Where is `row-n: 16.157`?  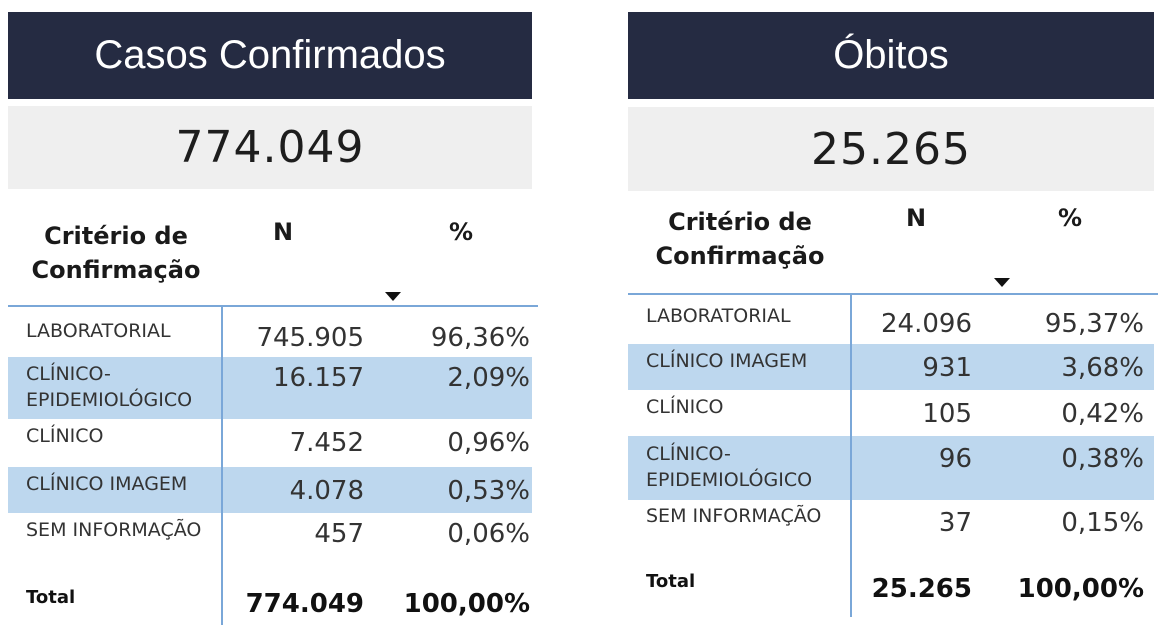 row-n: 16.157 is located at coordinates (318, 378).